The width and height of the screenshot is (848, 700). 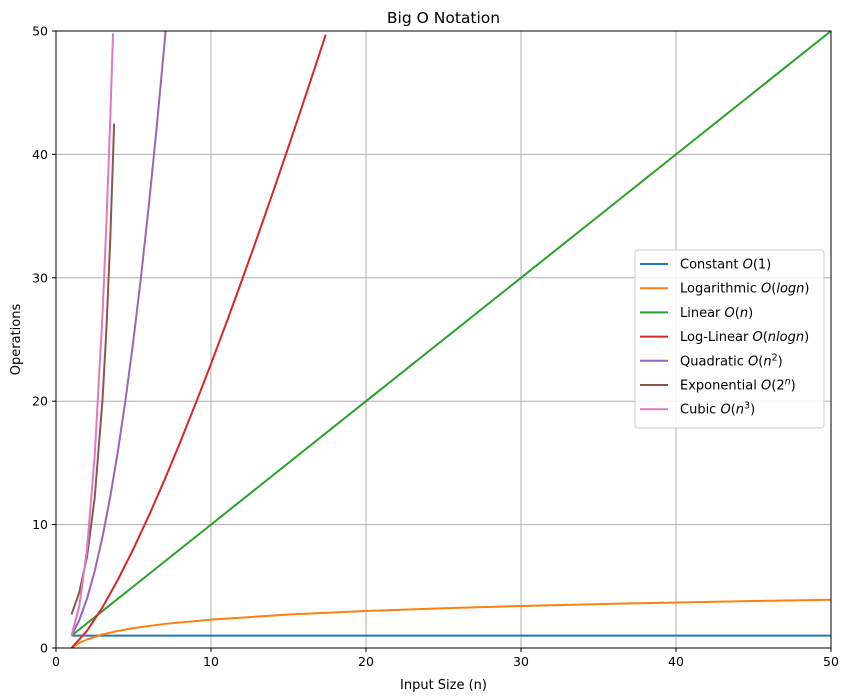 I want to click on x-tick-label: 50, so click(x=831, y=661).